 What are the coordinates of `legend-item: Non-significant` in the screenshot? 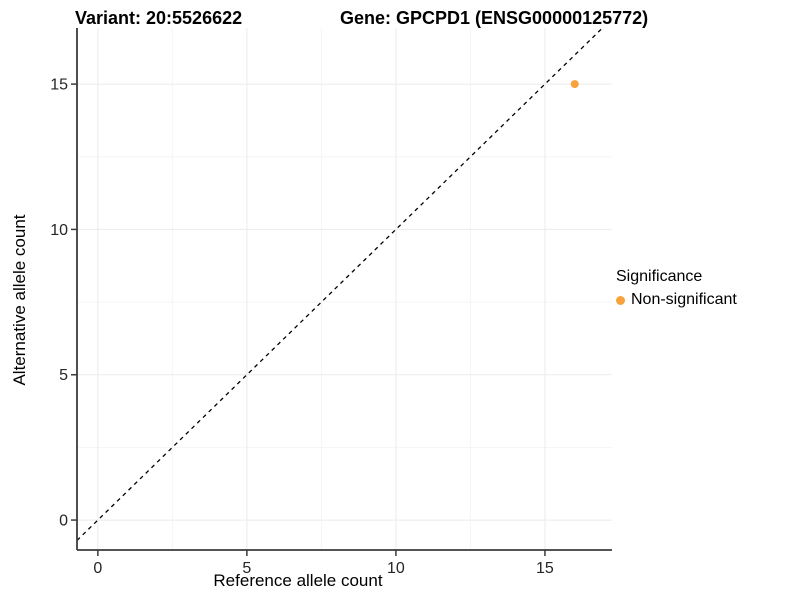 It's located at (676, 300).